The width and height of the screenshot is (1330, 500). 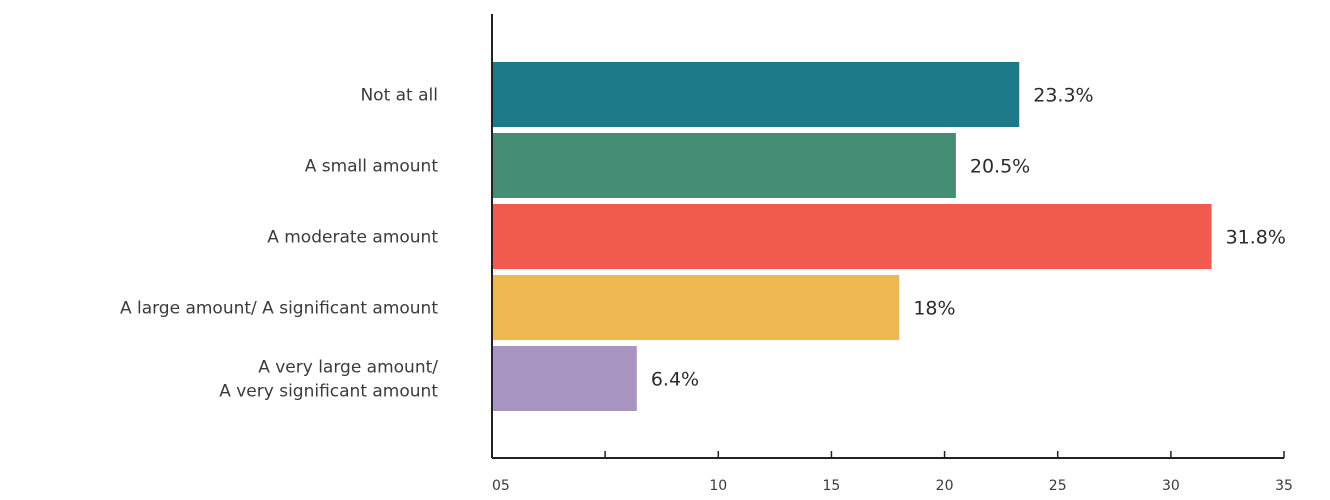 I want to click on category-label: A large amount/ A significant amount, so click(x=279, y=309).